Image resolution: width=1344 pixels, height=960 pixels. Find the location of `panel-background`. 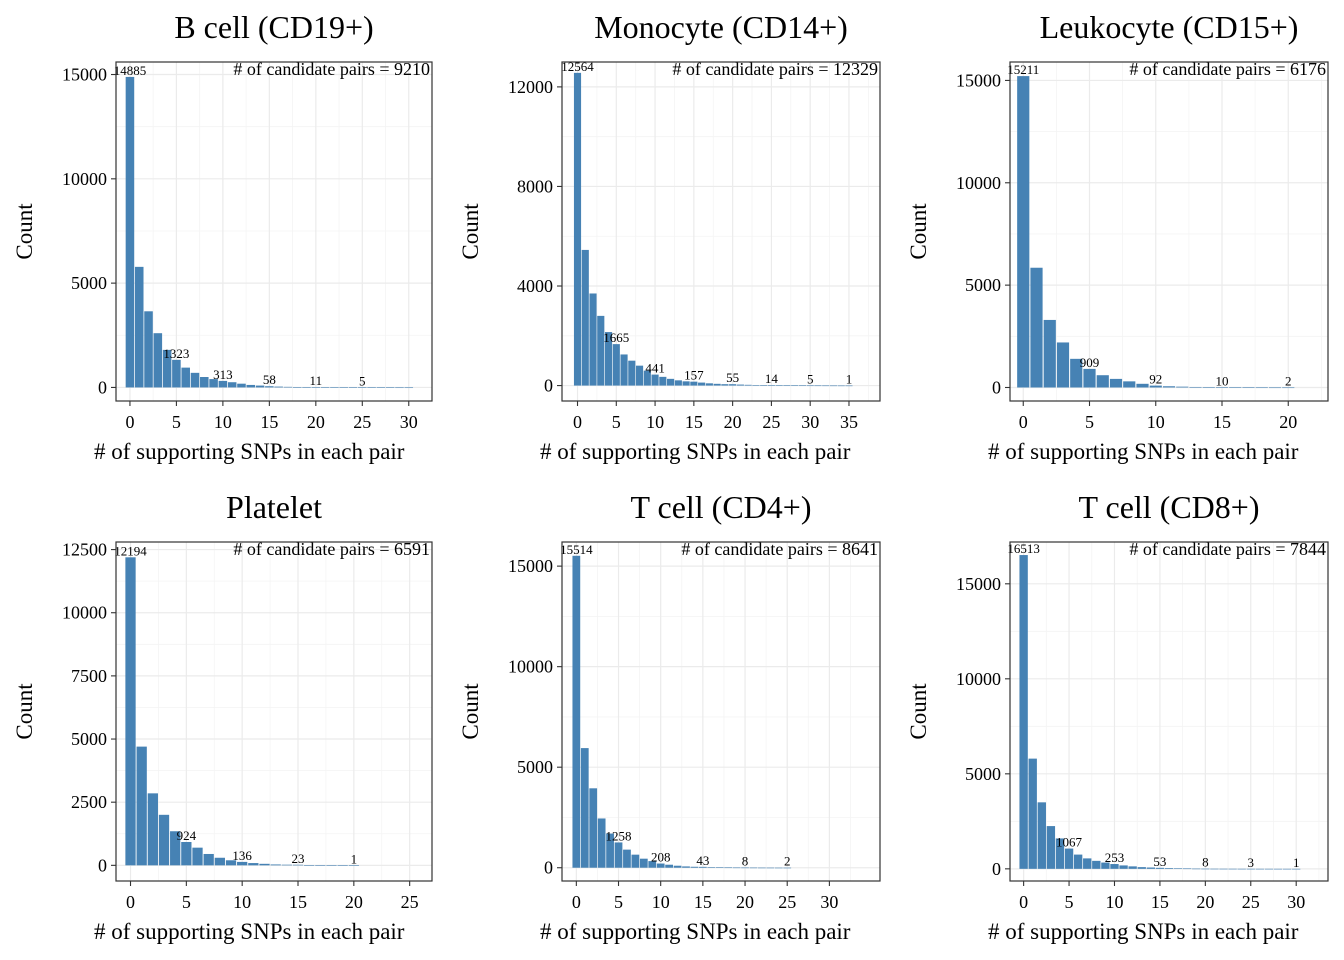

panel-background is located at coordinates (1169, 711).